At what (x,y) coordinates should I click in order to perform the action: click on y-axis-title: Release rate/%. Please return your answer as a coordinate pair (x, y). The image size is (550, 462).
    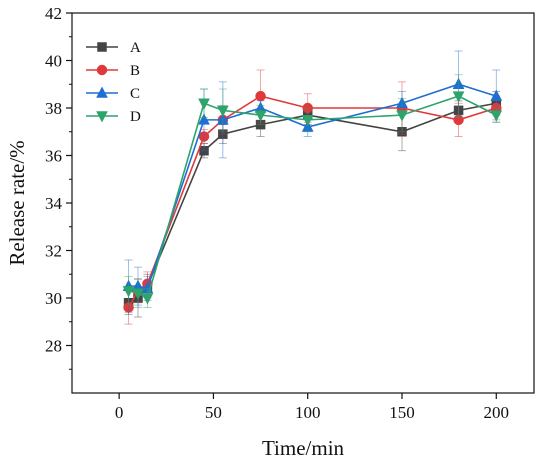
    Looking at the image, I should click on (17, 202).